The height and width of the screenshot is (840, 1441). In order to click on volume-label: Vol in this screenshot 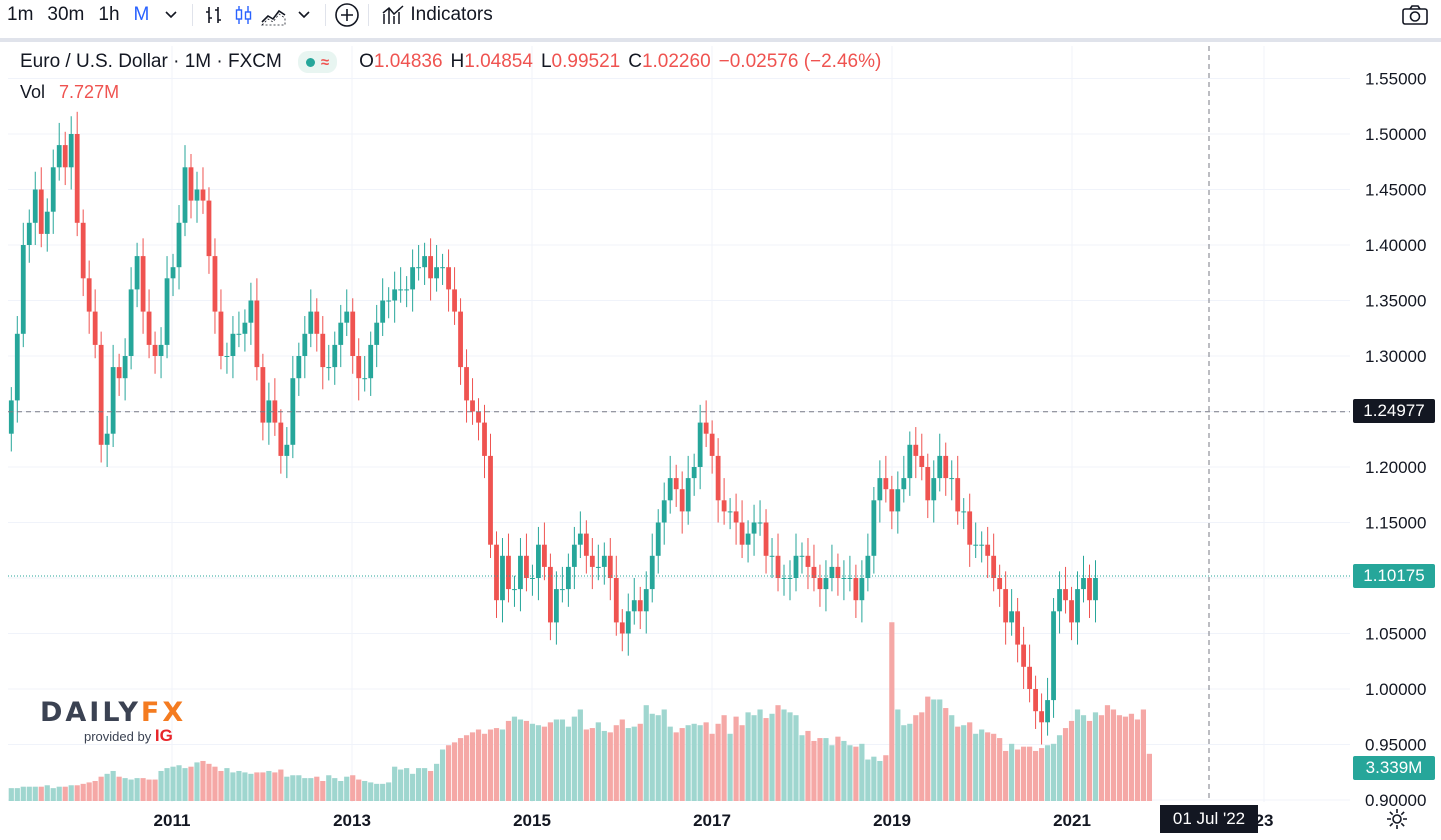, I will do `click(33, 92)`.